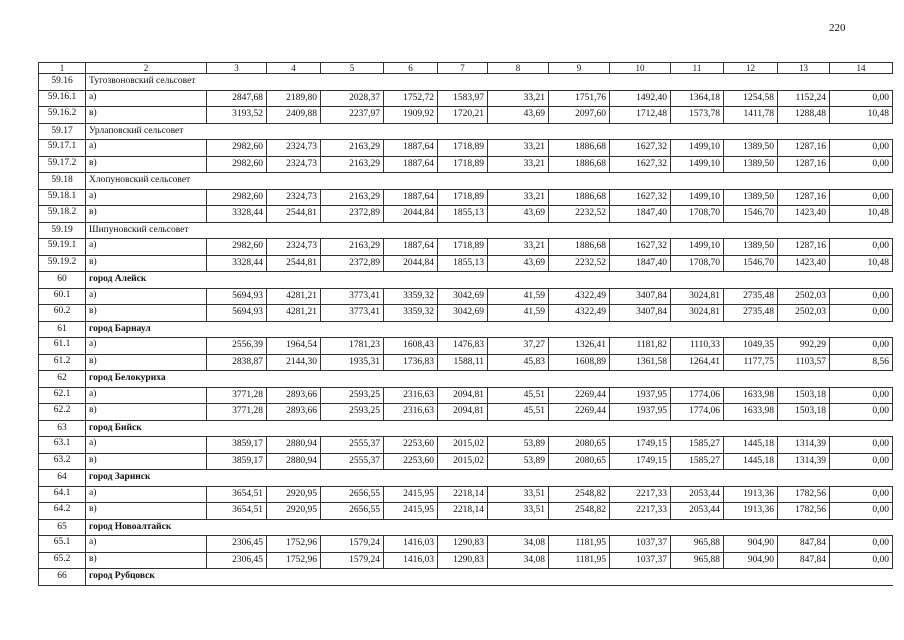 The height and width of the screenshot is (640, 904). I want to click on value-cell: 2253,60, so click(410, 445).